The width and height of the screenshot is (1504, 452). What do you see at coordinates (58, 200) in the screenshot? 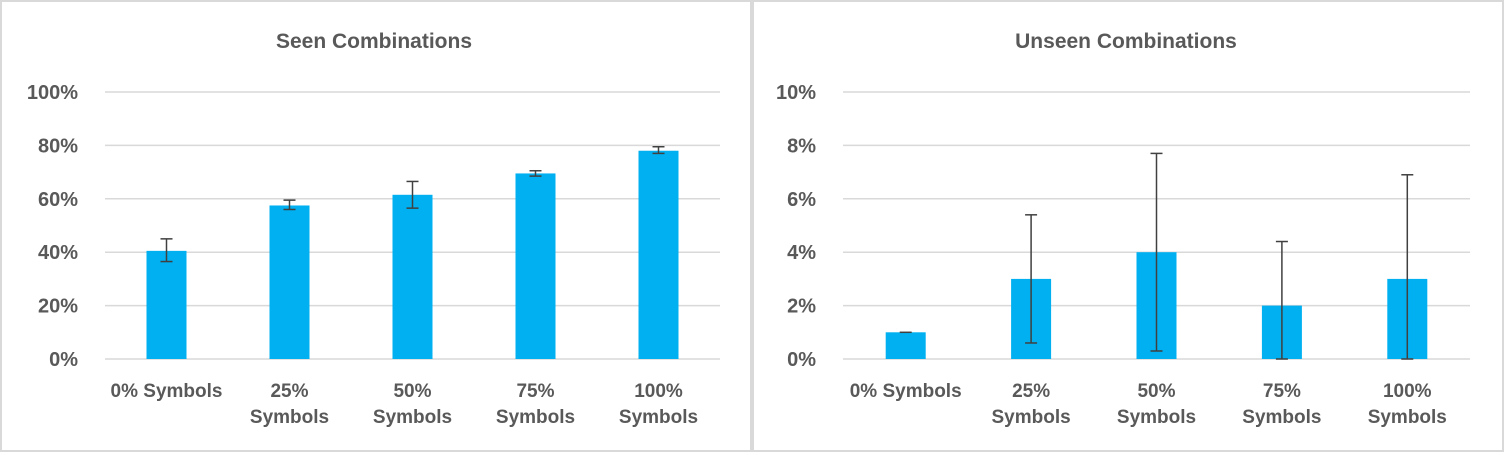
I see `y-tick-label: 60%` at bounding box center [58, 200].